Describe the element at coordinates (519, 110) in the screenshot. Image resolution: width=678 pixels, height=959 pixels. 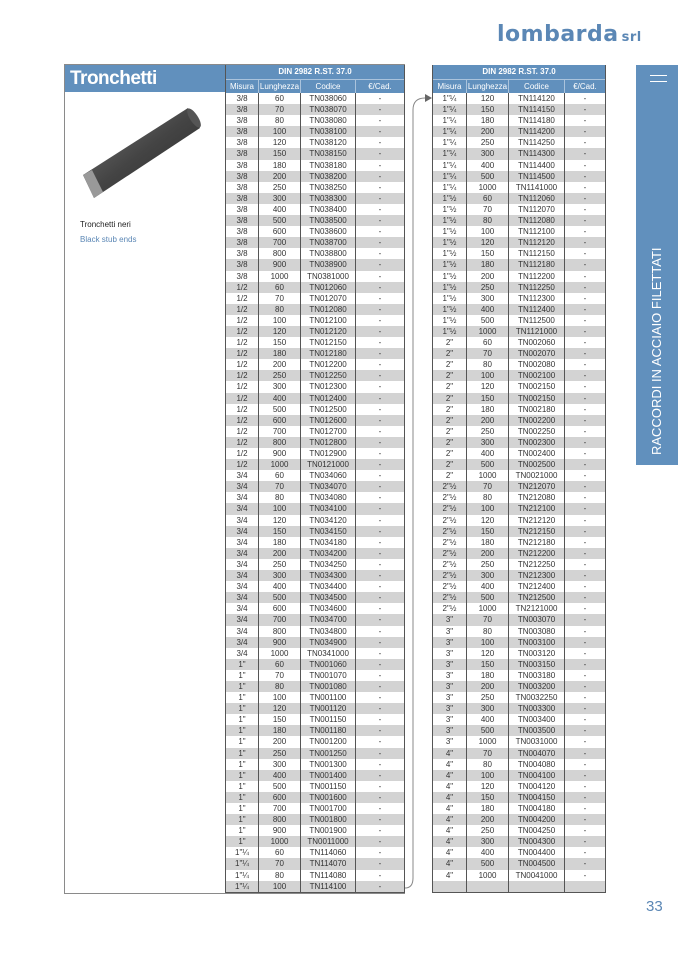
I see `table-row: 1"¼ 150 TN114150 -` at that location.